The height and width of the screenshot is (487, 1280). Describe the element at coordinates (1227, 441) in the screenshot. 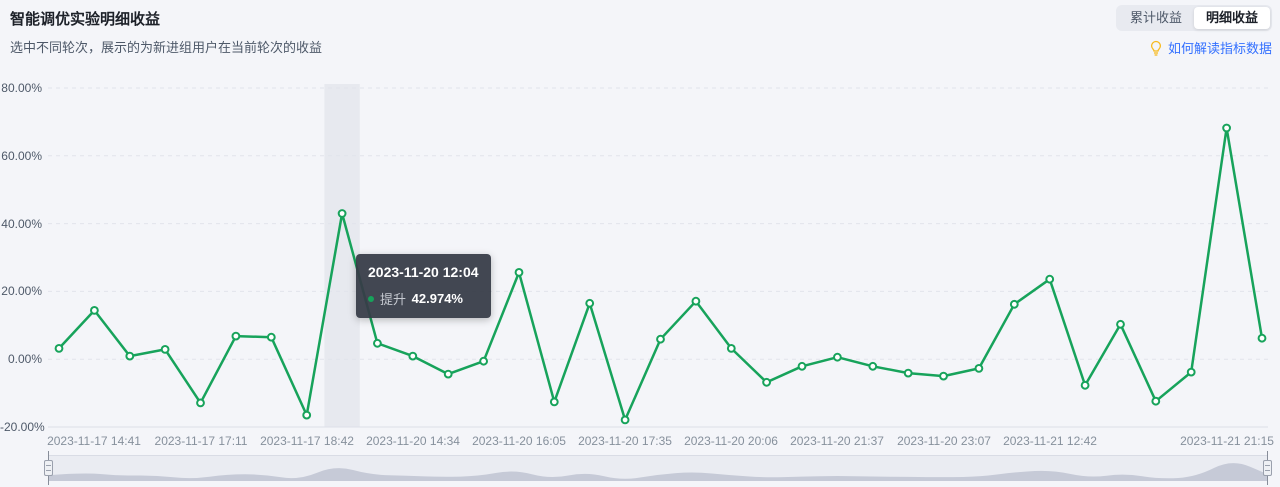

I see `x-axis-label: 2023-11-21 21:15` at that location.